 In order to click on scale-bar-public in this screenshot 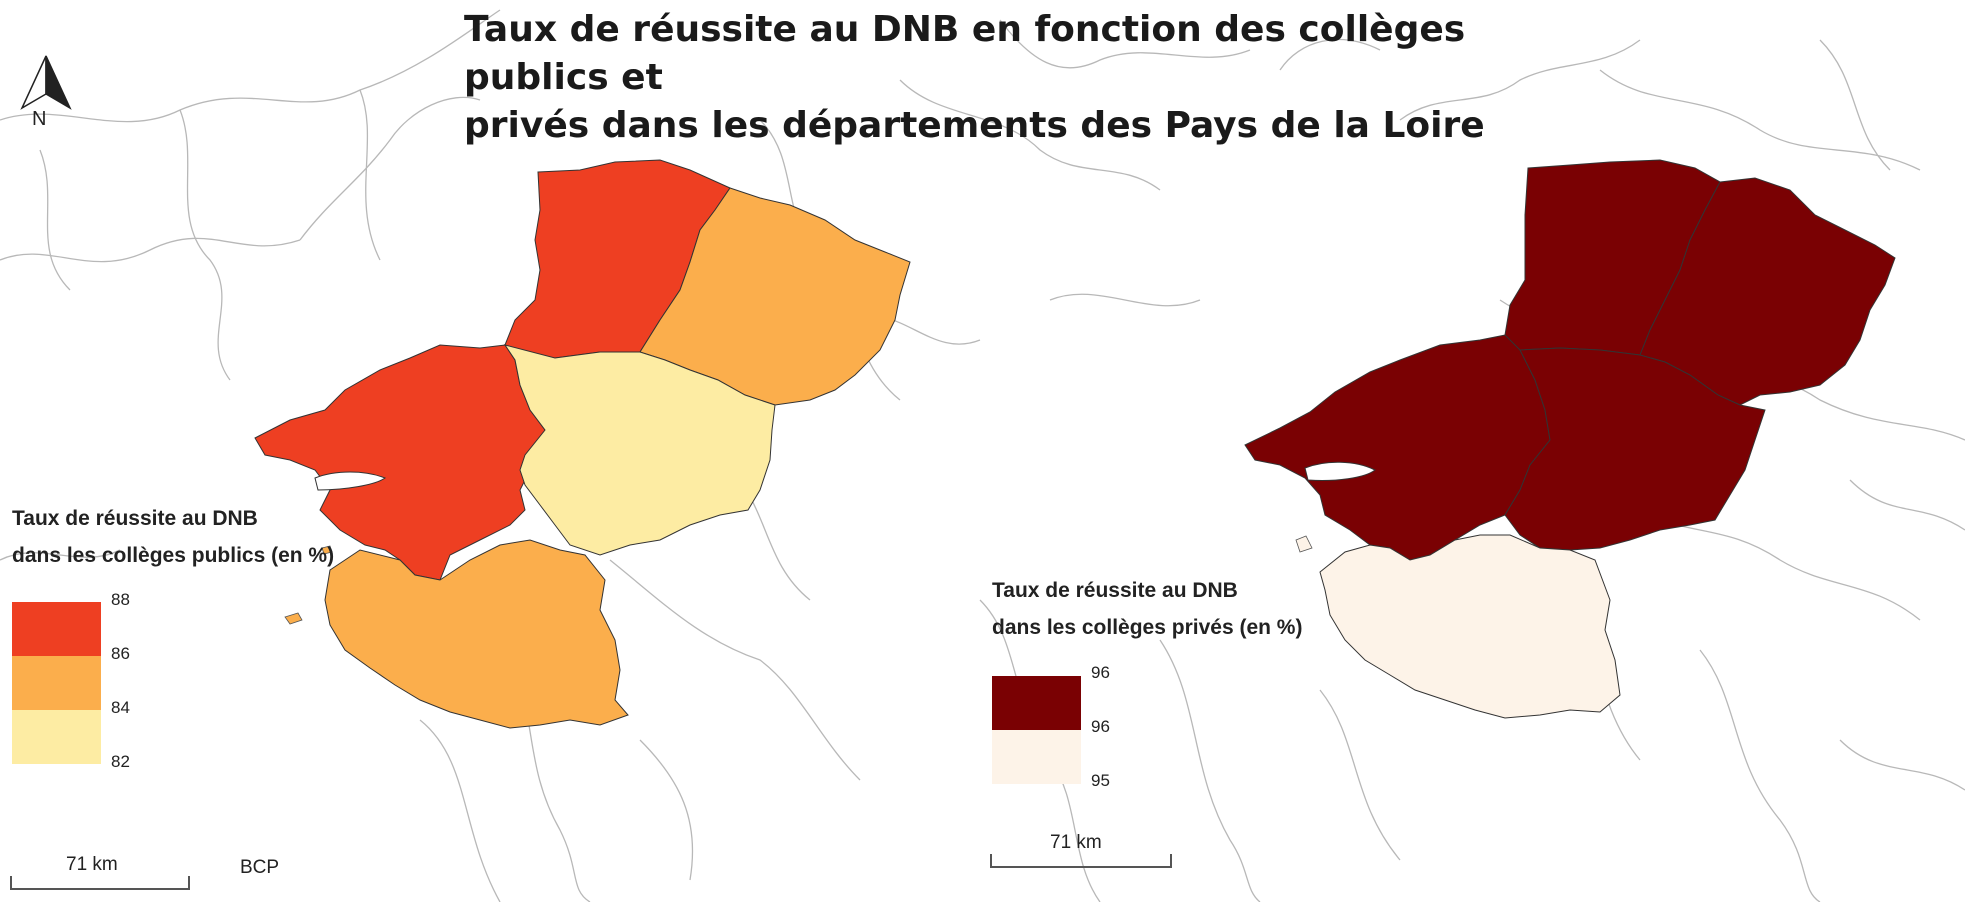, I will do `click(100, 883)`.